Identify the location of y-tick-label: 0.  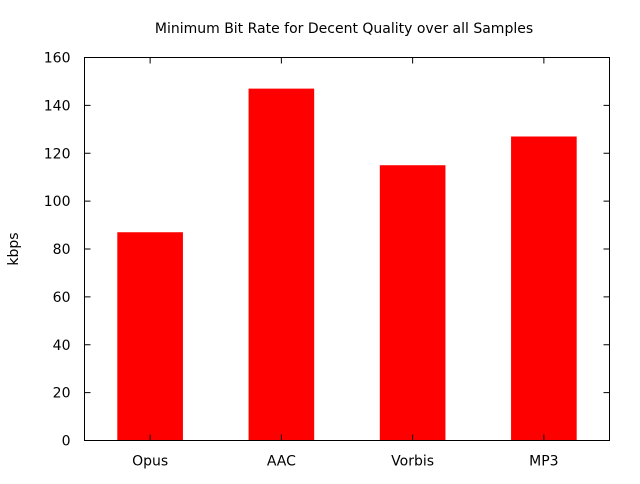
(66, 442).